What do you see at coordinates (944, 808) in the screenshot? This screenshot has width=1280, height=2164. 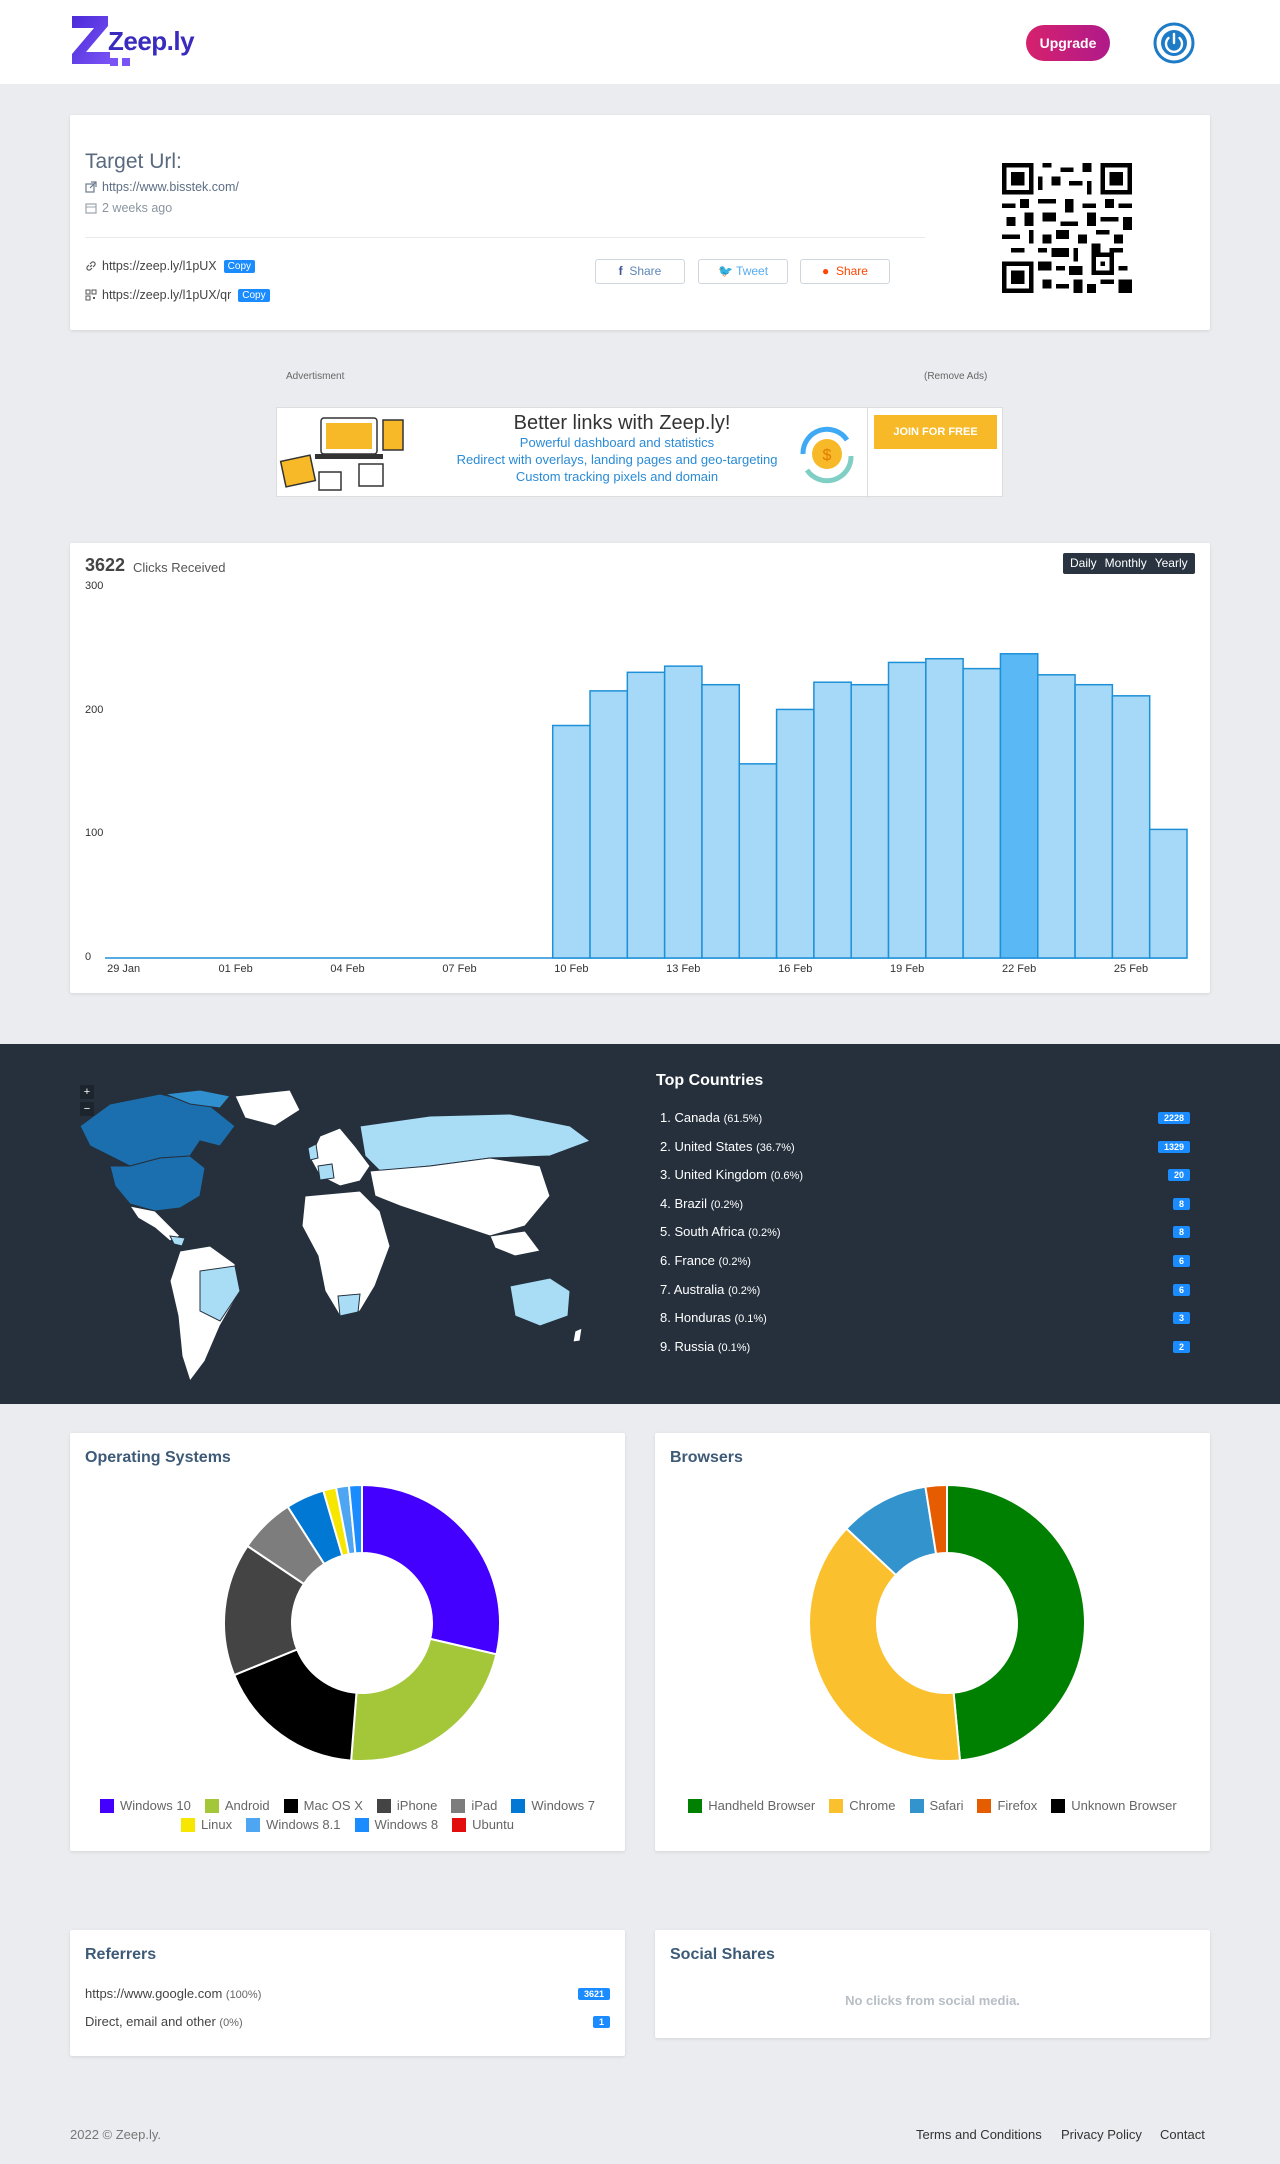 I see `bar-20-feb` at bounding box center [944, 808].